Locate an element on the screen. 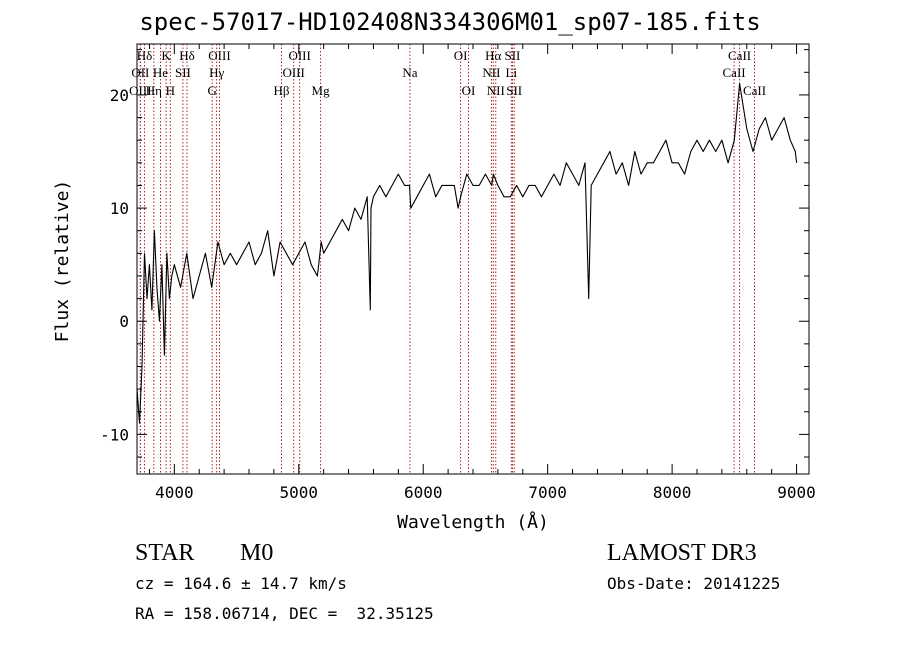  line-marker-label: Hγ is located at coordinates (216, 72).